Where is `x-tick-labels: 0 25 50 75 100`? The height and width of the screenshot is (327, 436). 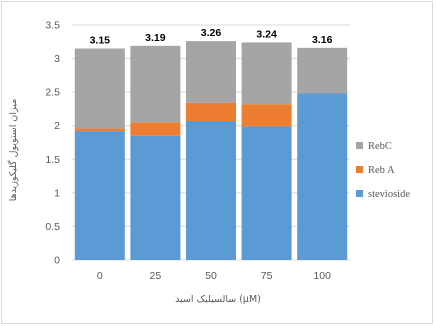 x-tick-labels: 0 25 50 75 100 is located at coordinates (214, 276).